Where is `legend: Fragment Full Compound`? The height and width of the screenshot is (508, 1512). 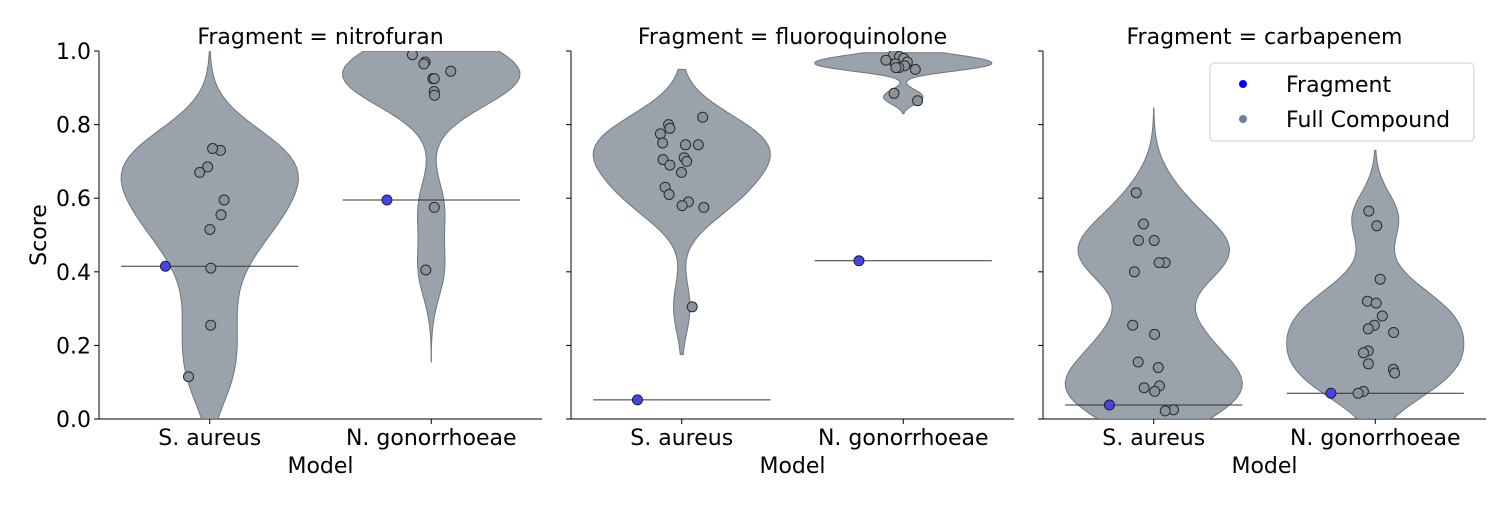
legend: Fragment Full Compound is located at coordinates (1342, 102).